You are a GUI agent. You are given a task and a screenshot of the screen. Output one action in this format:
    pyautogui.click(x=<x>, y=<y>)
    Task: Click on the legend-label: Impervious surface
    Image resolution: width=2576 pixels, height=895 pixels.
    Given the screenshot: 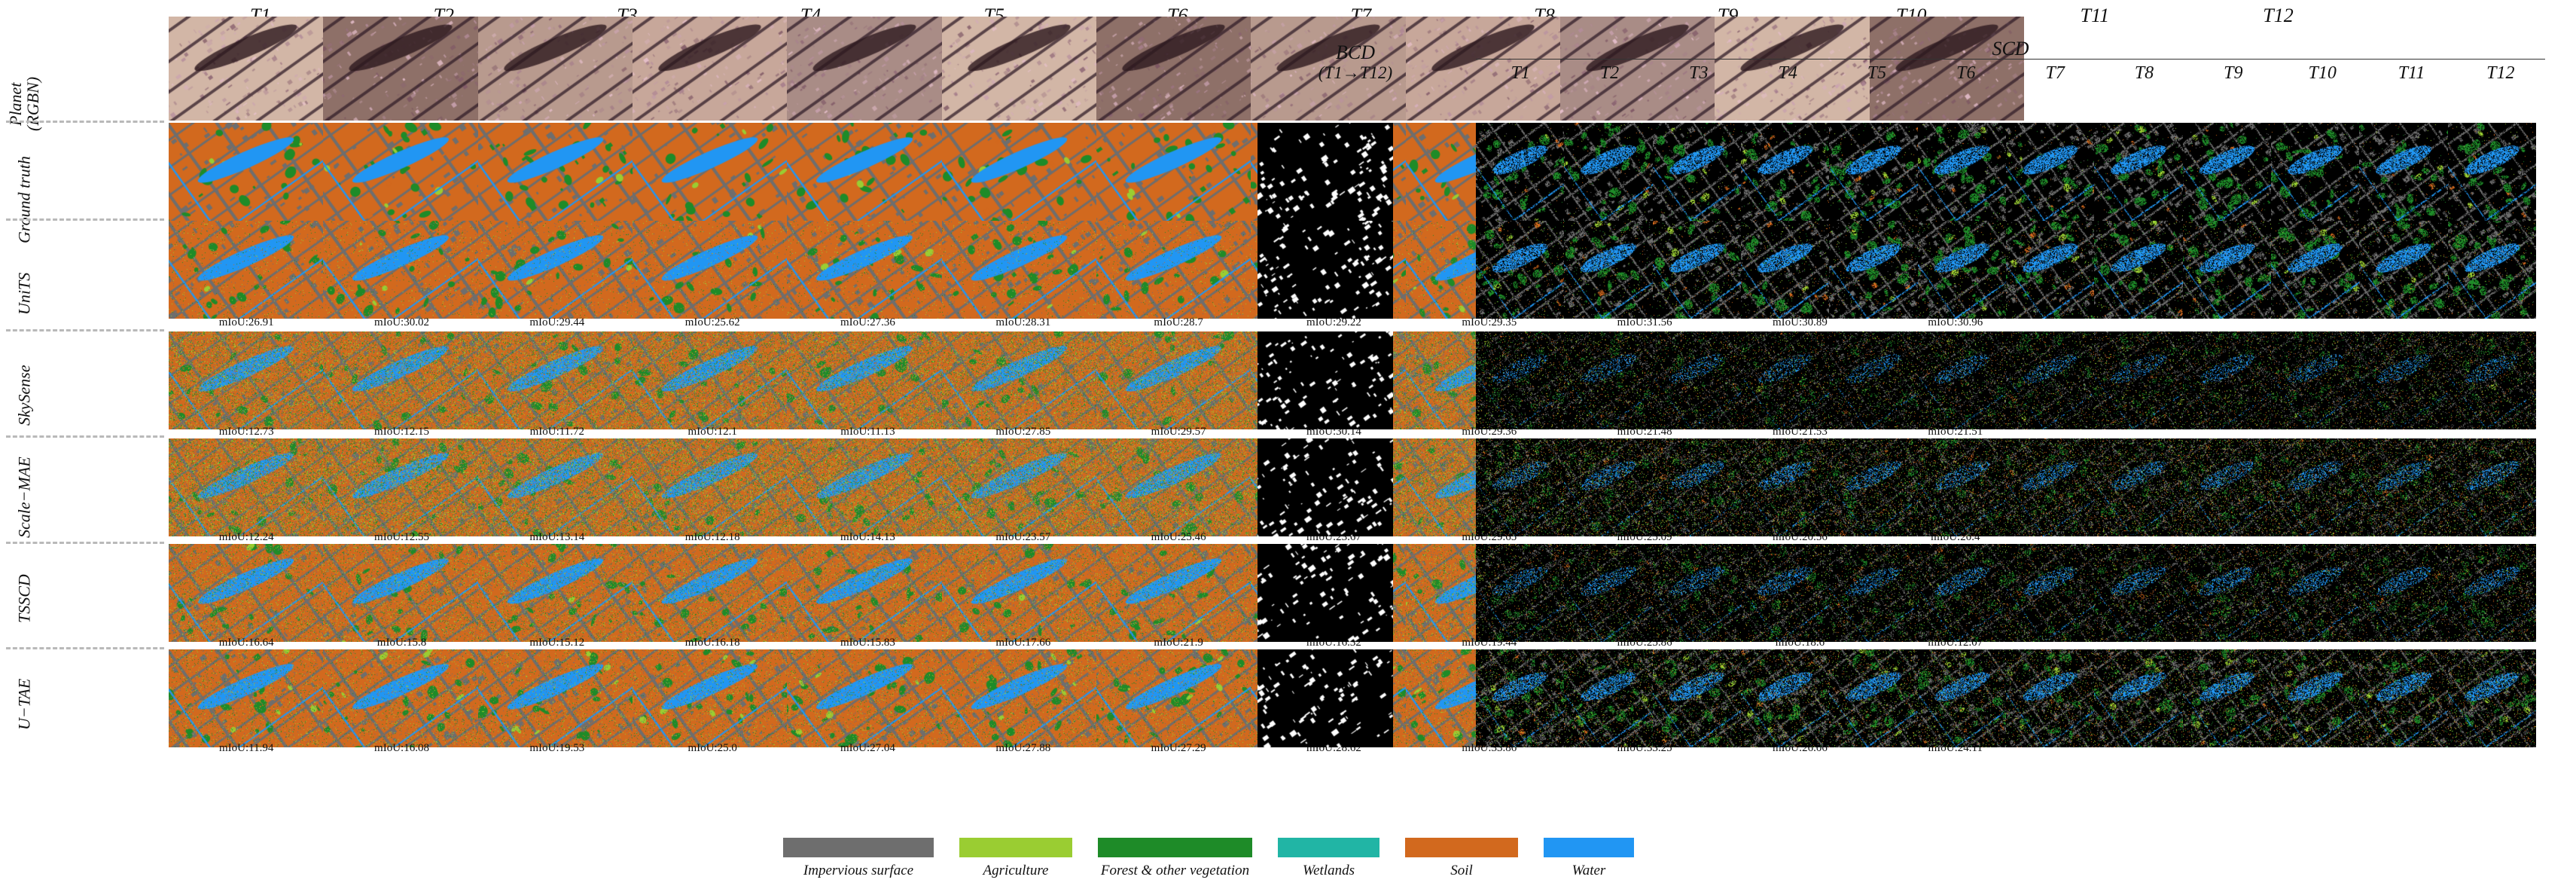 What is the action you would take?
    pyautogui.click(x=858, y=870)
    